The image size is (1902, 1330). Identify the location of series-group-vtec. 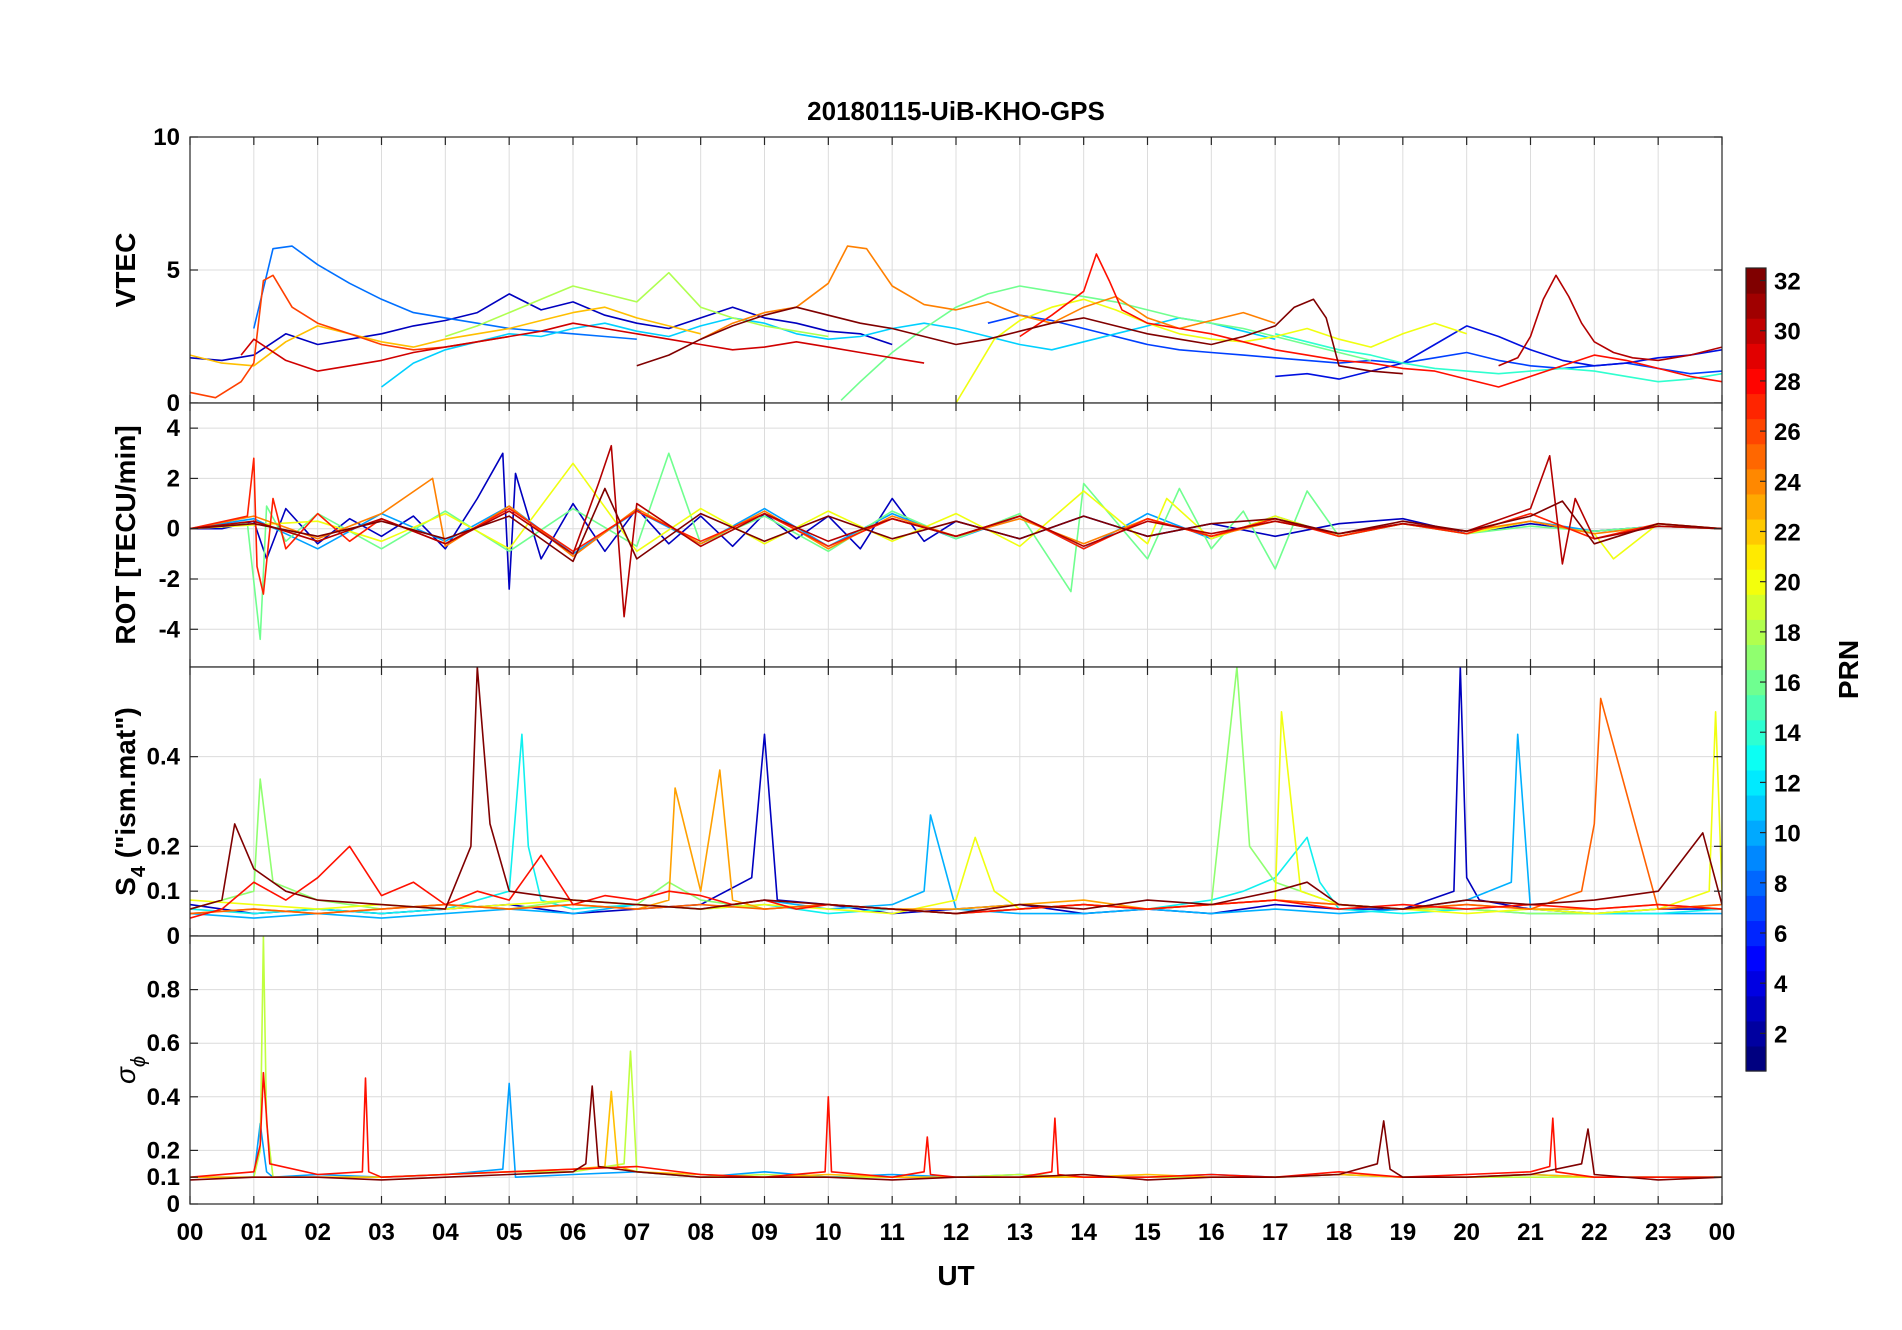
(956, 324).